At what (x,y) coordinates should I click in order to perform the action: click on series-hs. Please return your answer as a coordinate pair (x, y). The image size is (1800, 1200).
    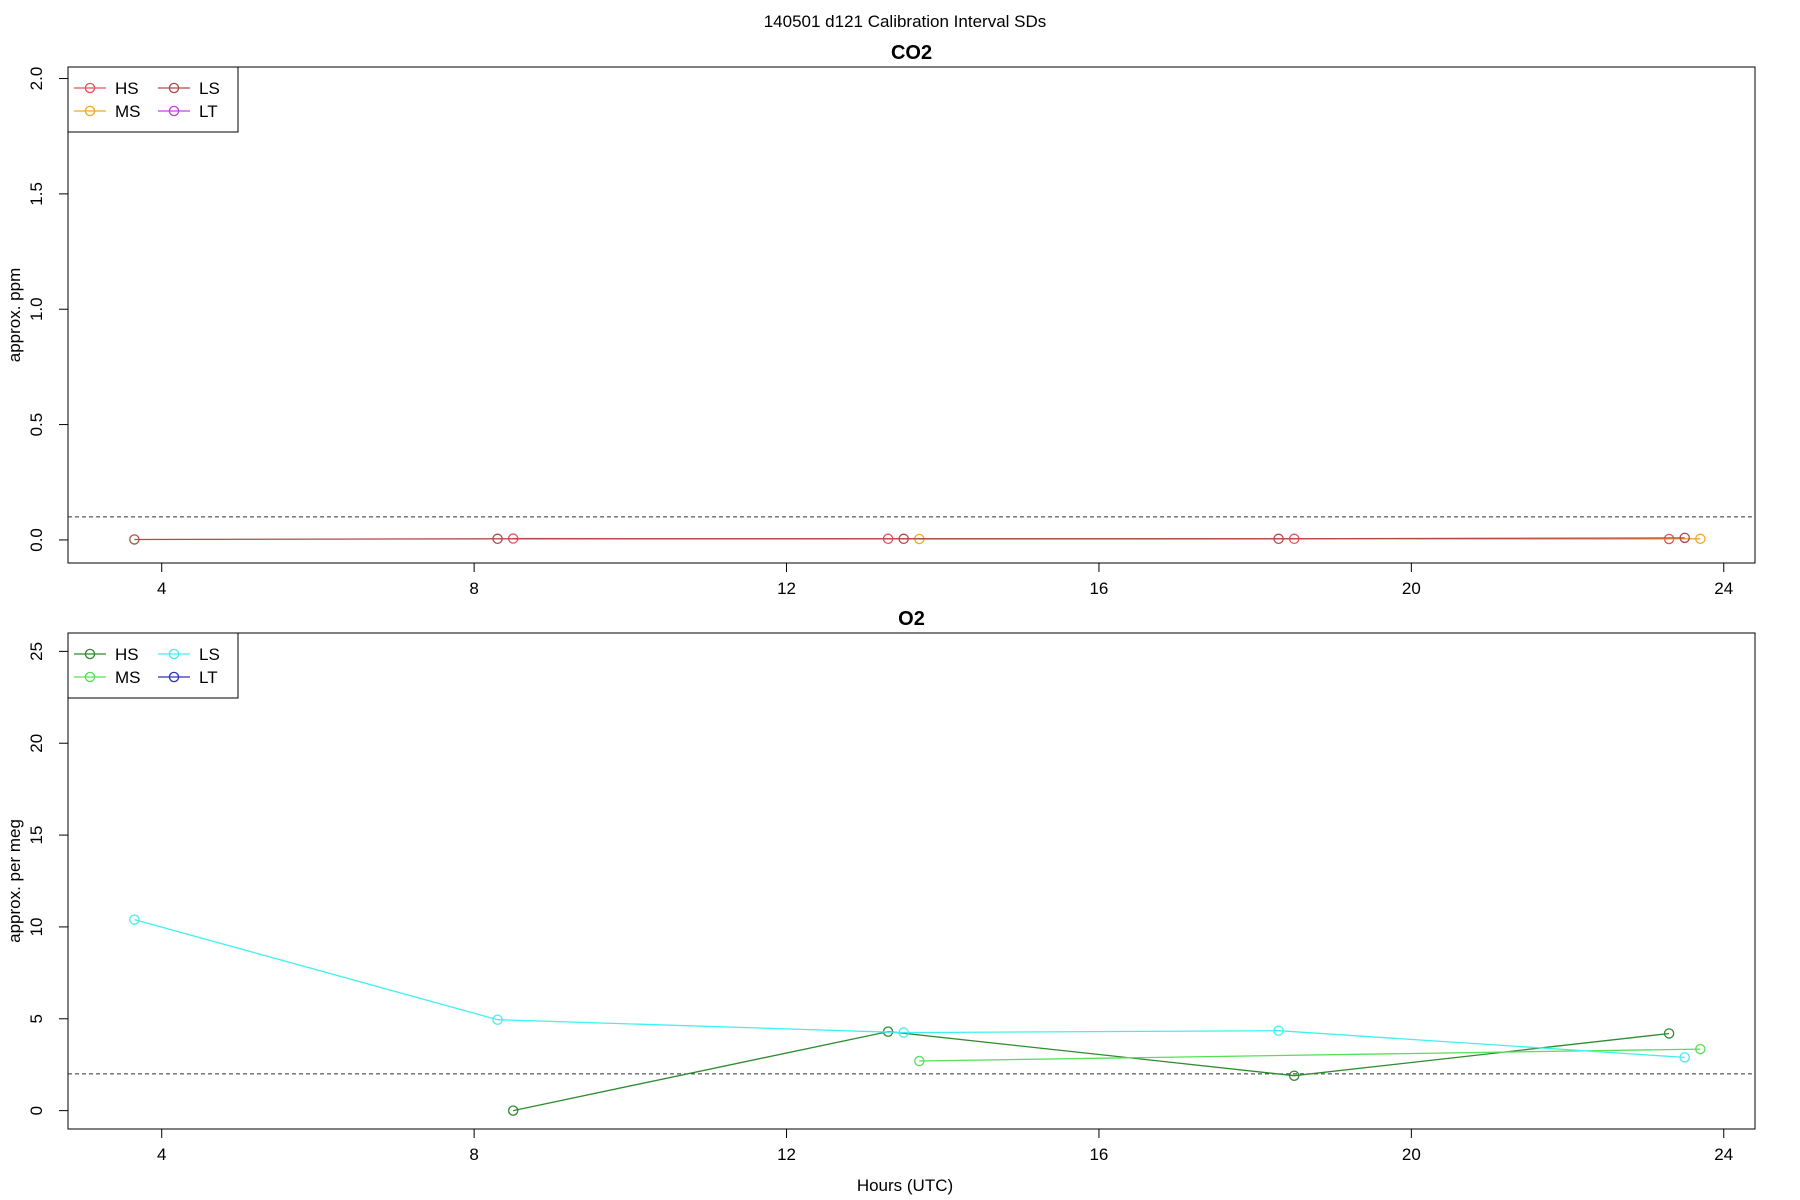
    Looking at the image, I should click on (1091, 1071).